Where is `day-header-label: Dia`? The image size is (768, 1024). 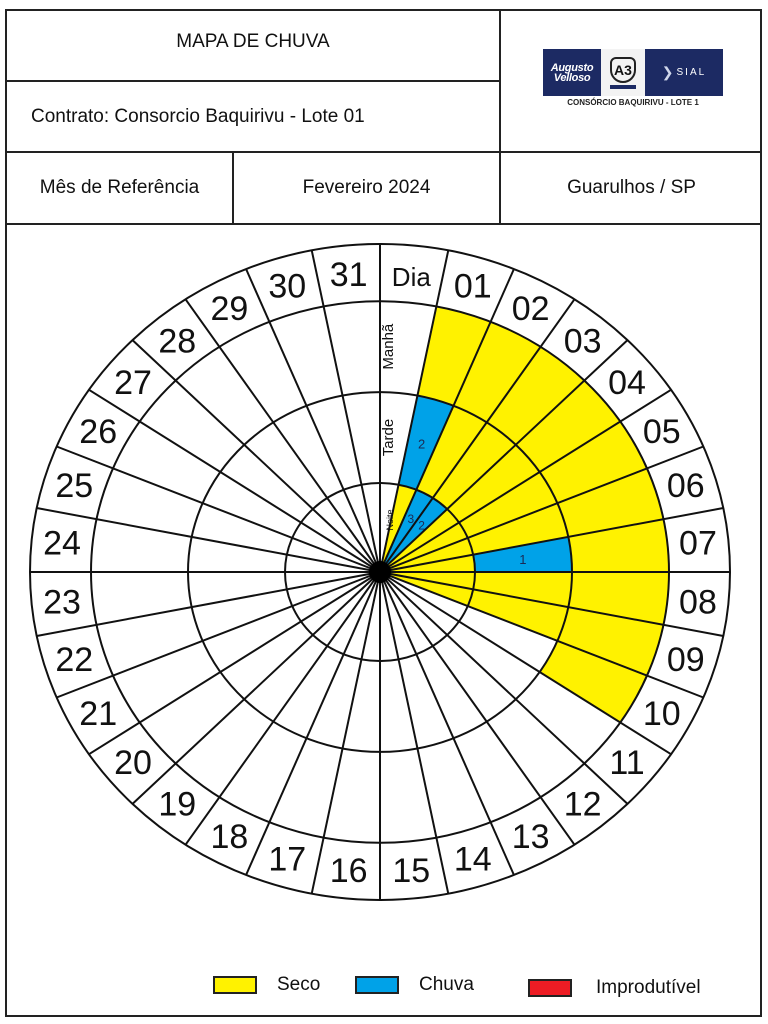
day-header-label: Dia is located at coordinates (412, 277).